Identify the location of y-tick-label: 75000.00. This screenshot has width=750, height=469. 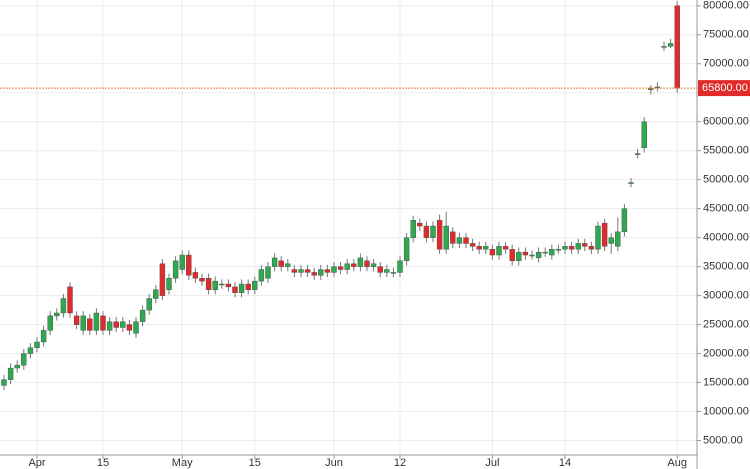
(726, 35).